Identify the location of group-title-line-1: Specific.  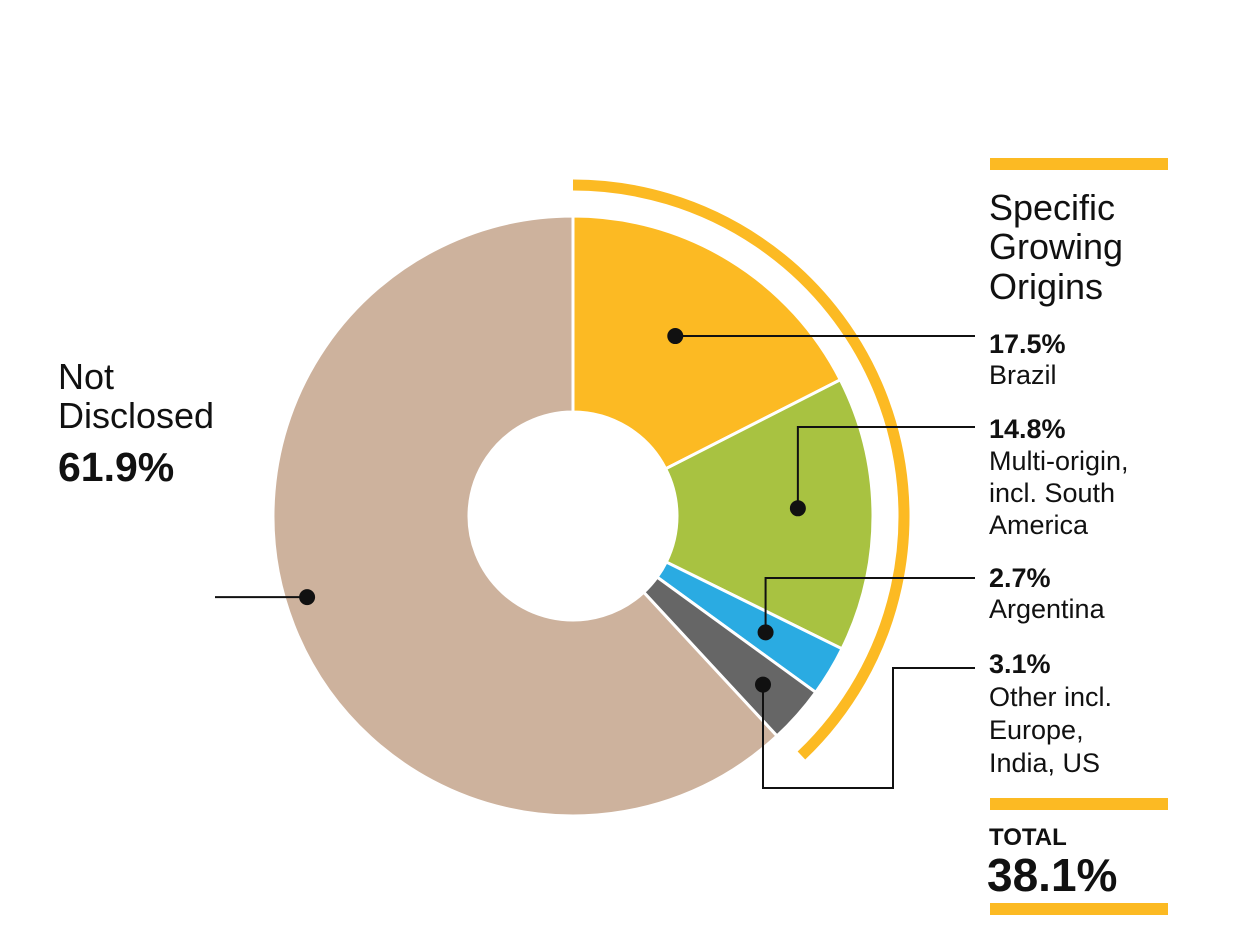
(1052, 207).